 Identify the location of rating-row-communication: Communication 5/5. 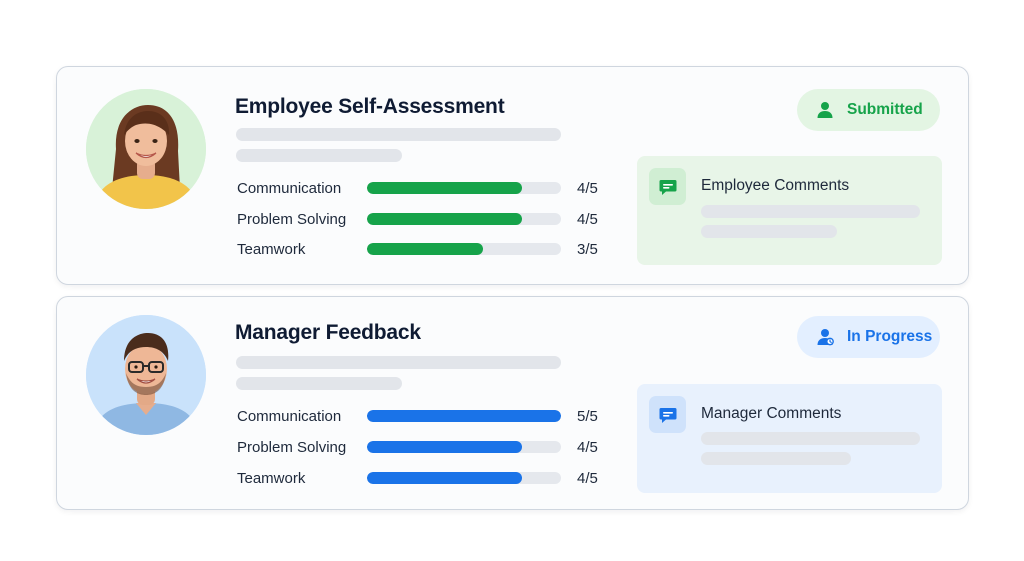
(425, 416).